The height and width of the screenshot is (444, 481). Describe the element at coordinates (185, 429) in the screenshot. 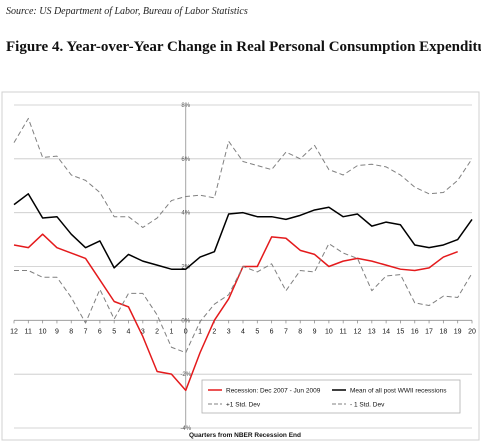

I see `y-tick-label: -4%` at that location.